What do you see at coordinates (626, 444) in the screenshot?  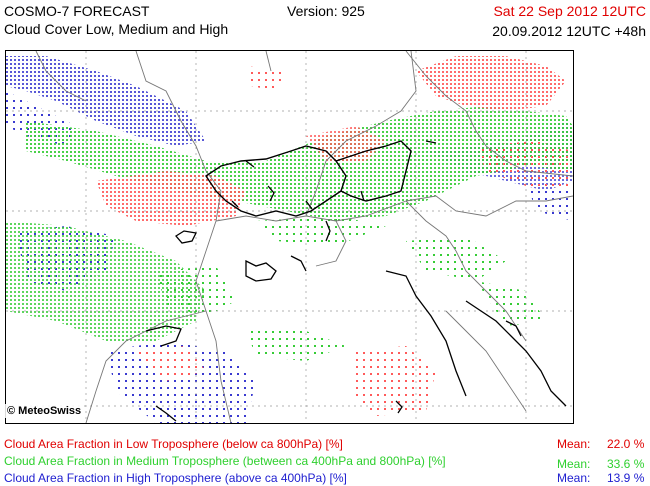 I see `mean-low-value: 22.0 %` at bounding box center [626, 444].